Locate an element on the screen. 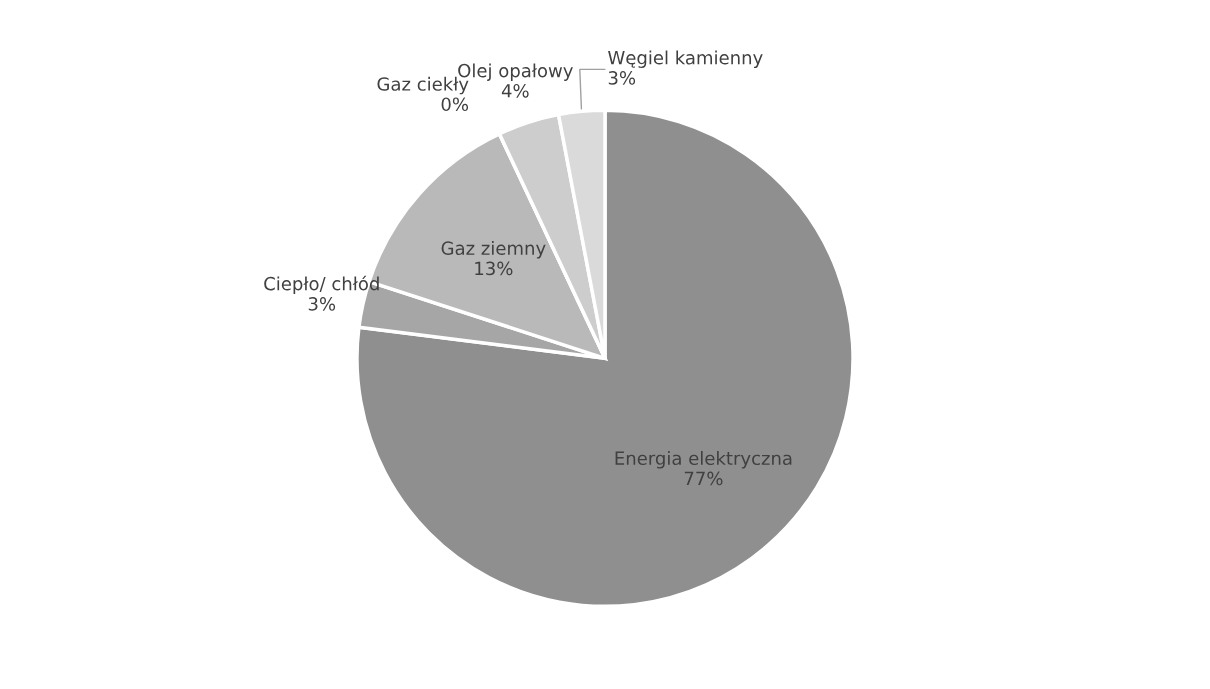  data-label: 4% is located at coordinates (515, 90).